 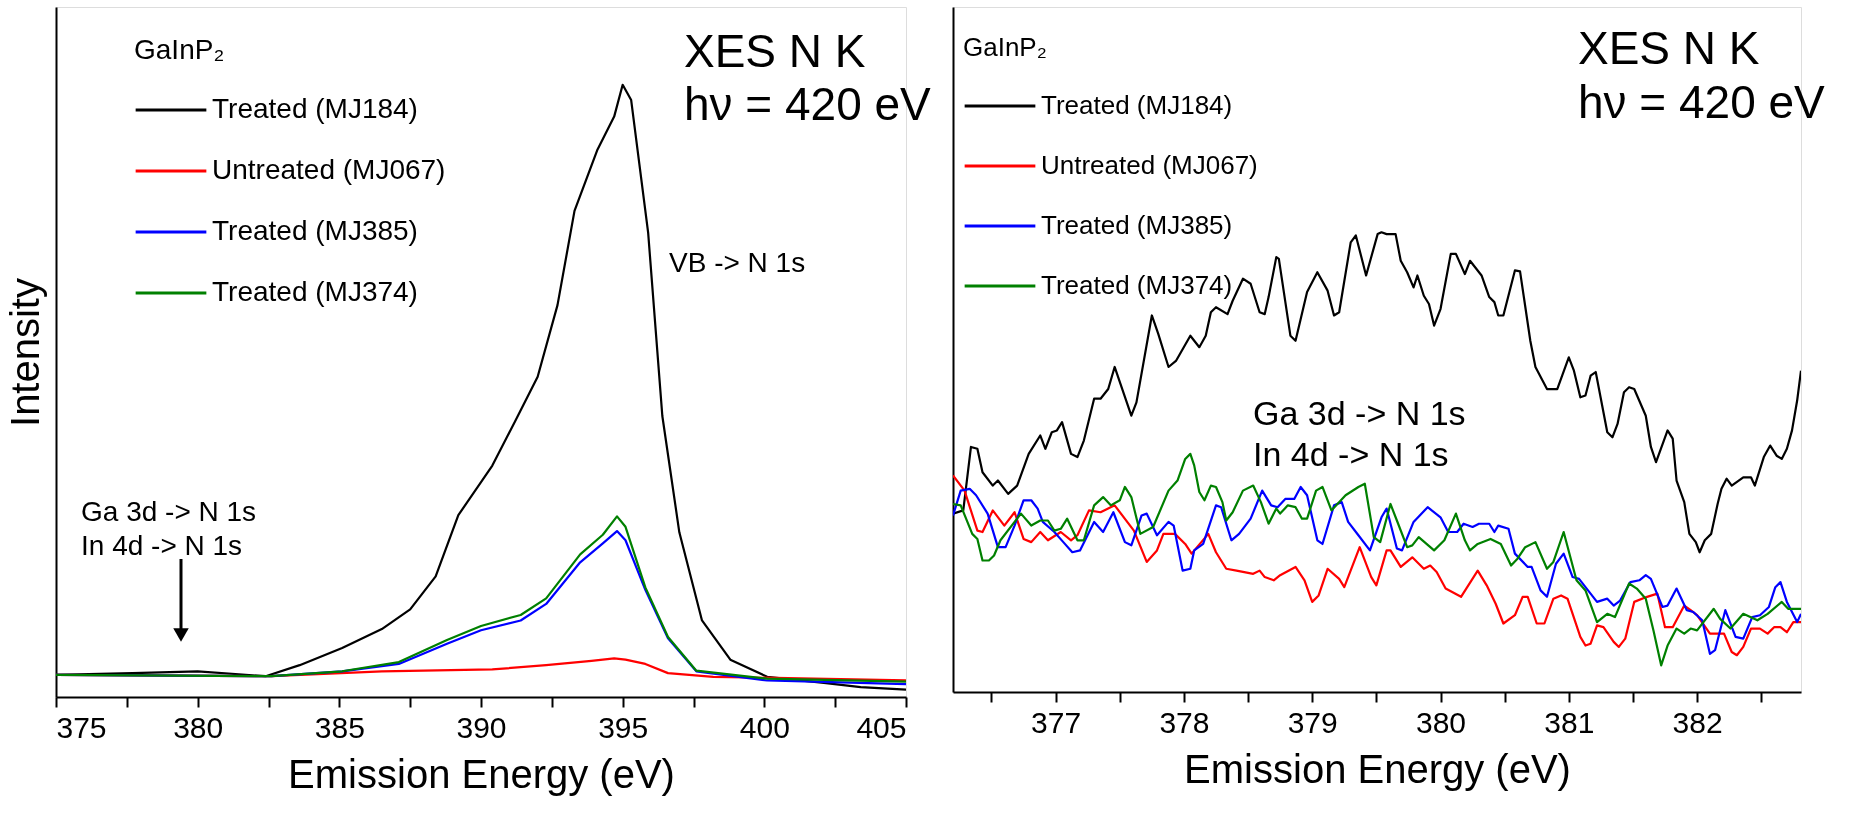 I want to click on x-tick-label: 382, so click(x=1697, y=722).